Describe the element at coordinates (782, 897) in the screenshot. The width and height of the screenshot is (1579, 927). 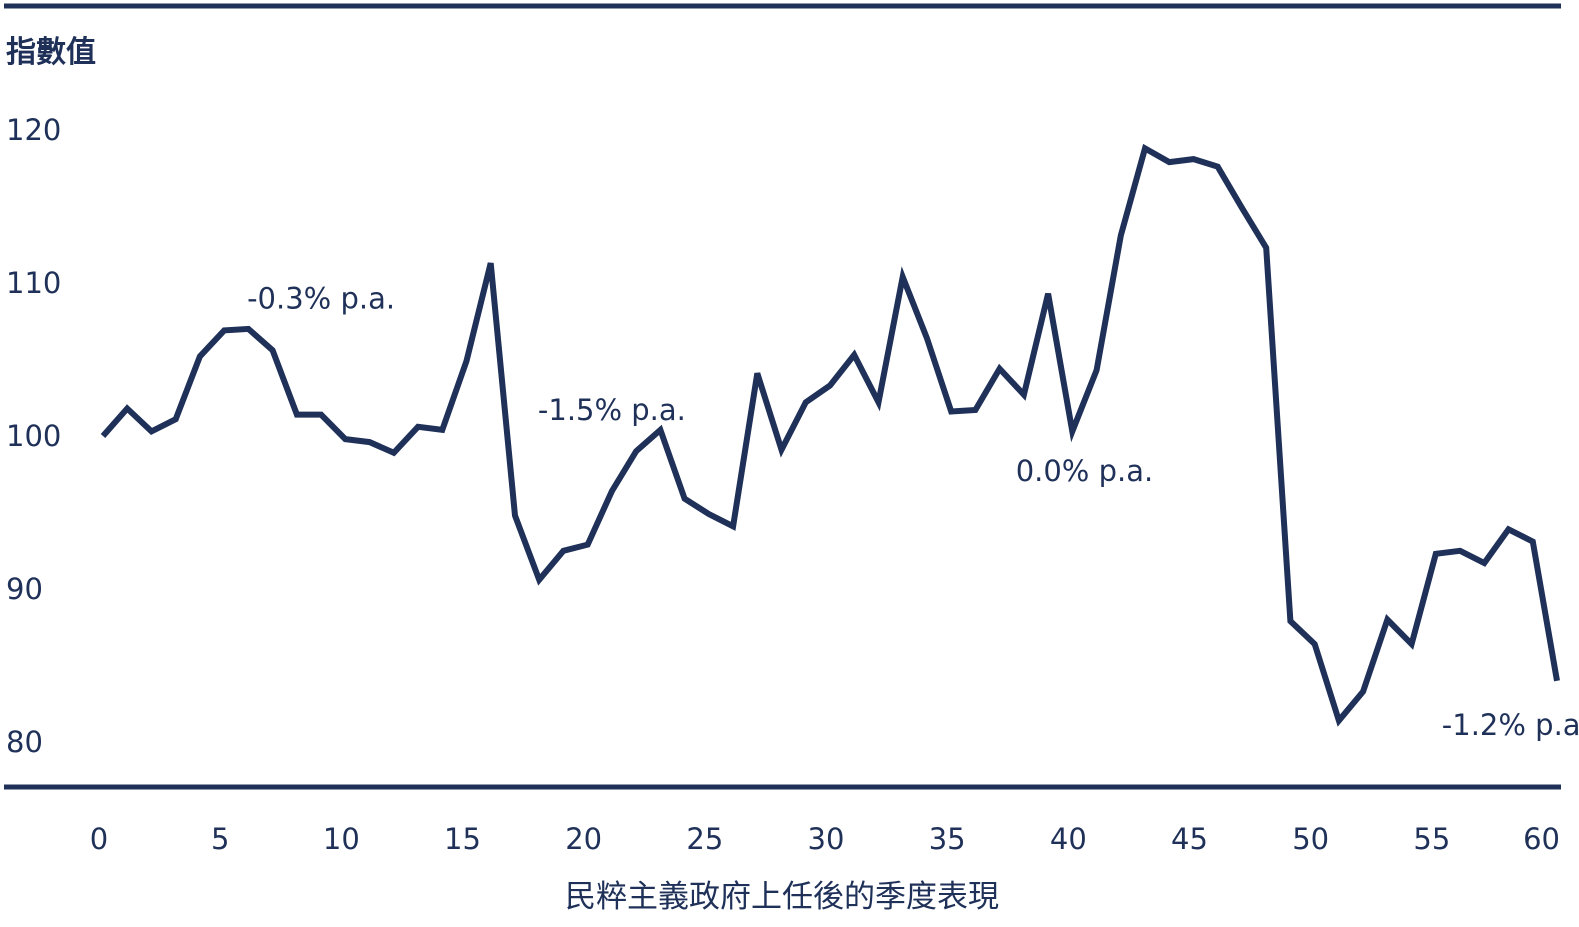
I see `x-axis-title: 民粹主義政府上任後的季度表現` at that location.